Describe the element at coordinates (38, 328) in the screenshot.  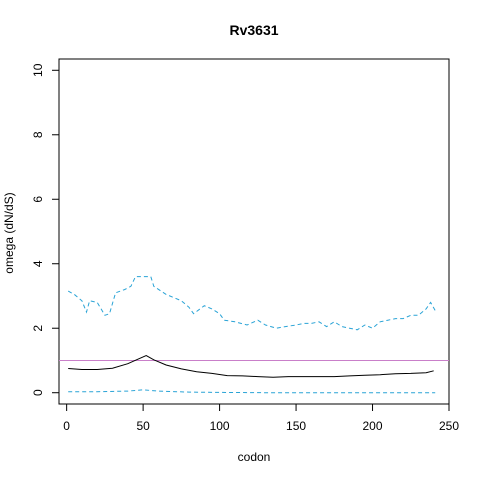
I see `y-tick-label: 2` at that location.